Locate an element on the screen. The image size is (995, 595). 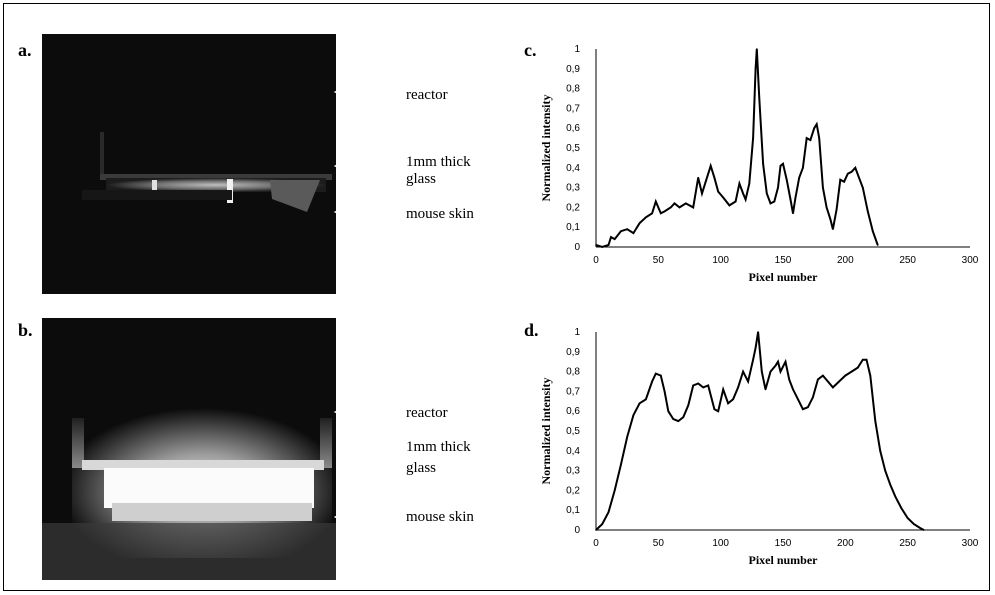
chart-c-yticks: 0 0,1 0,2 0,3 0,4 0,5 0,6 0,7 0,8 0,9 1 is located at coordinates (573, 148).